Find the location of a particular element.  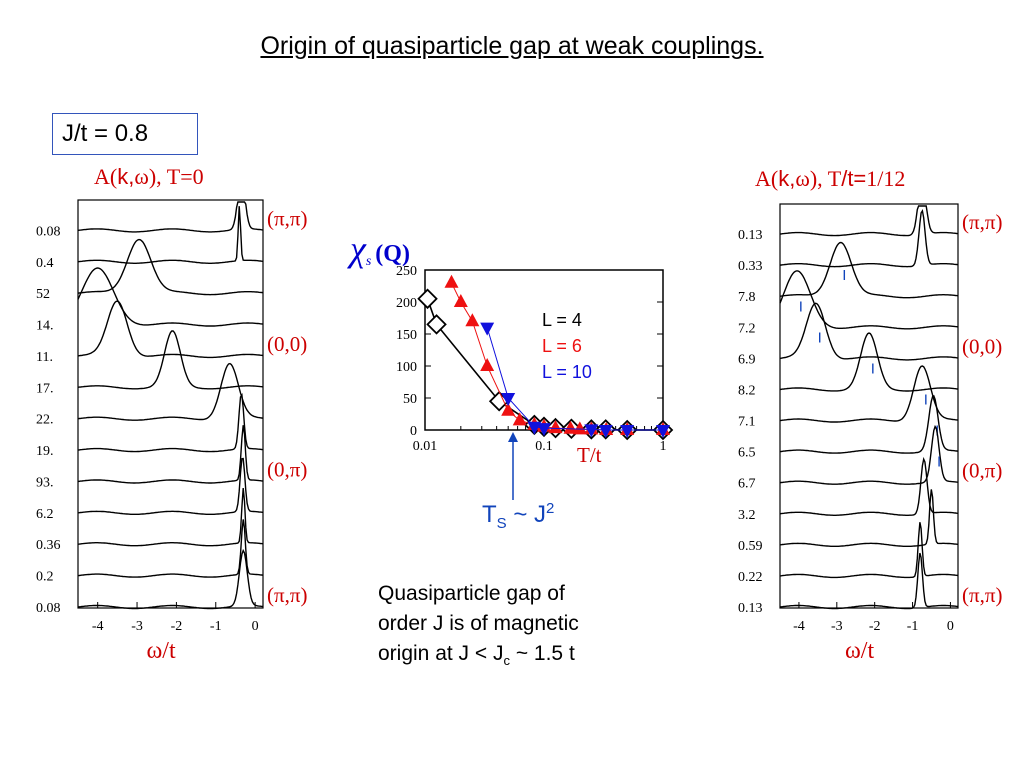

row-weight-label: 52 is located at coordinates (43, 294).